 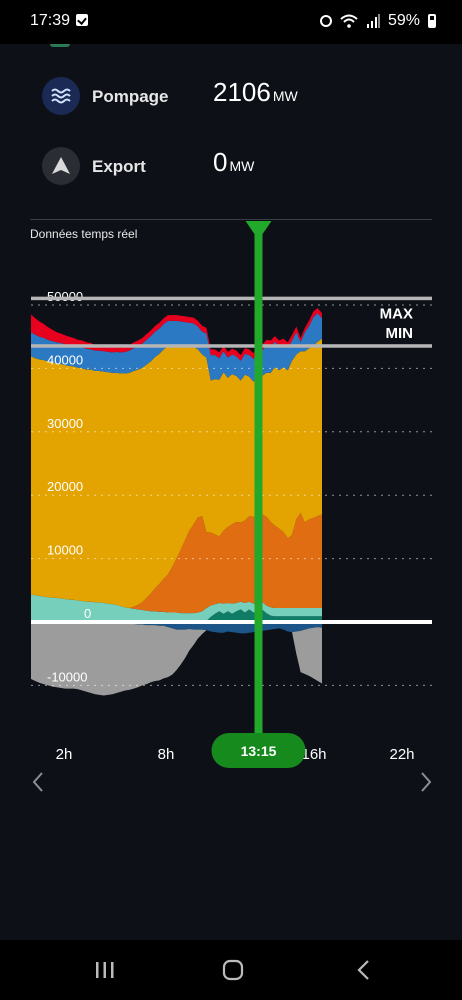 I want to click on system-nav-bar, so click(x=231, y=970).